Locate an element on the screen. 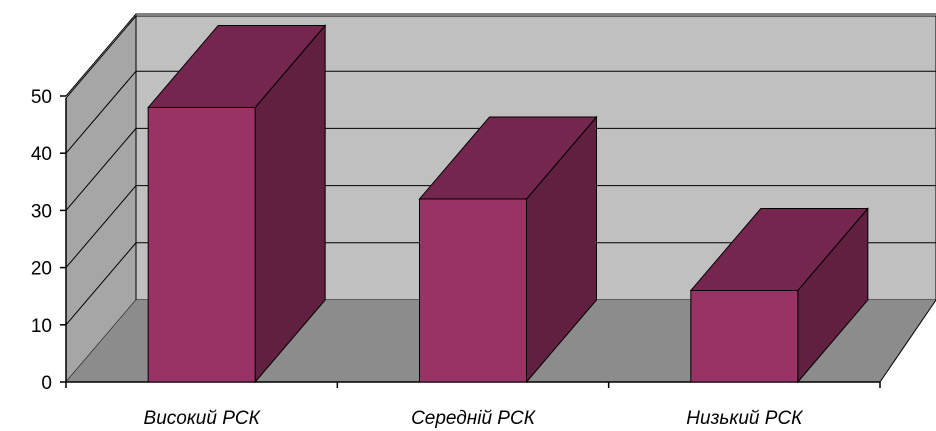  y-tick-label: 50 is located at coordinates (41, 97).